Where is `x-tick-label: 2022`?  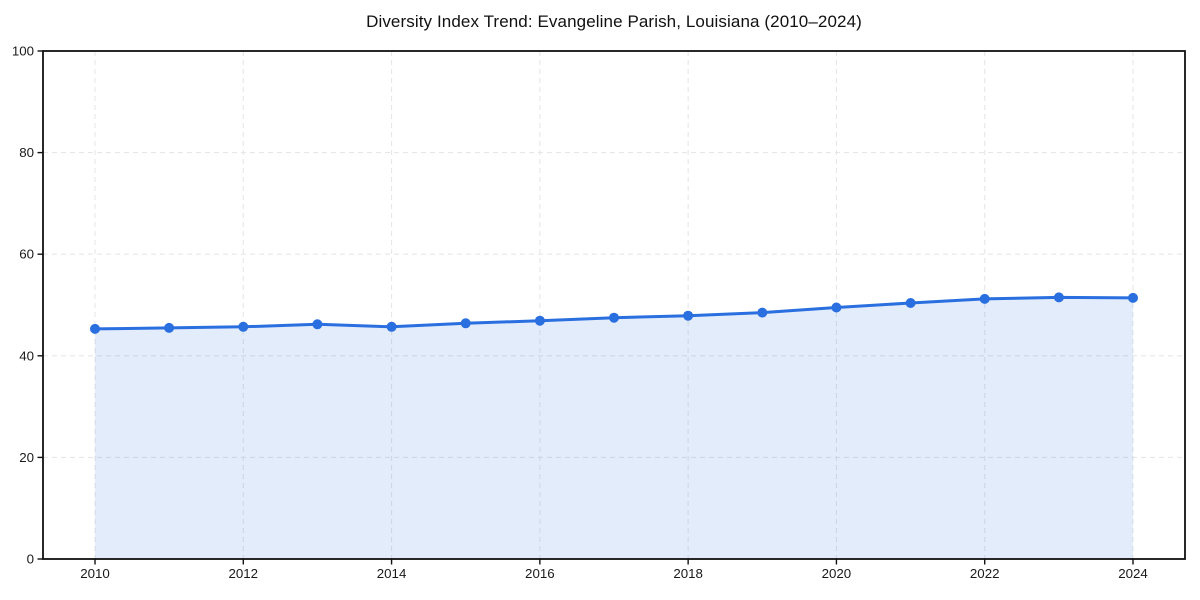
x-tick-label: 2022 is located at coordinates (985, 573).